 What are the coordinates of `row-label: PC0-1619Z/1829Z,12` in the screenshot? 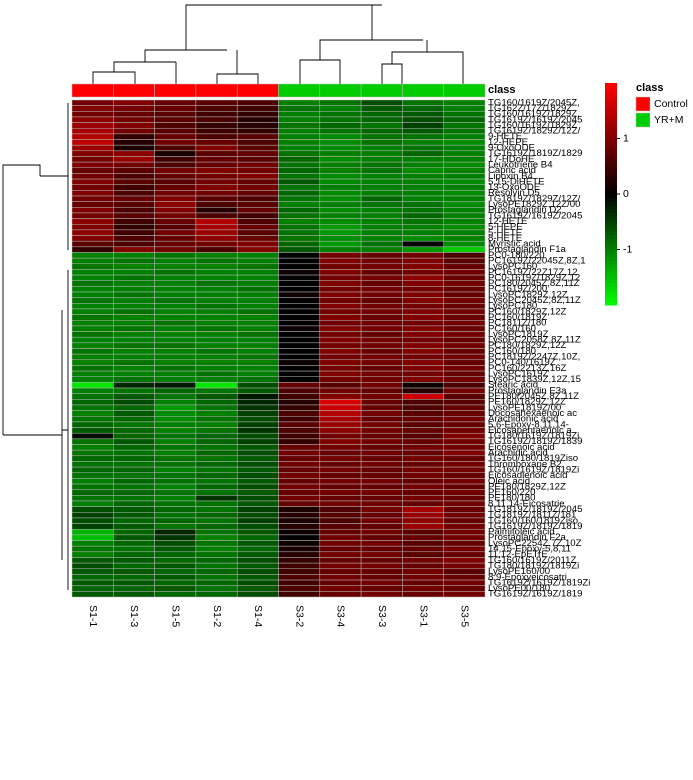 It's located at (534, 277).